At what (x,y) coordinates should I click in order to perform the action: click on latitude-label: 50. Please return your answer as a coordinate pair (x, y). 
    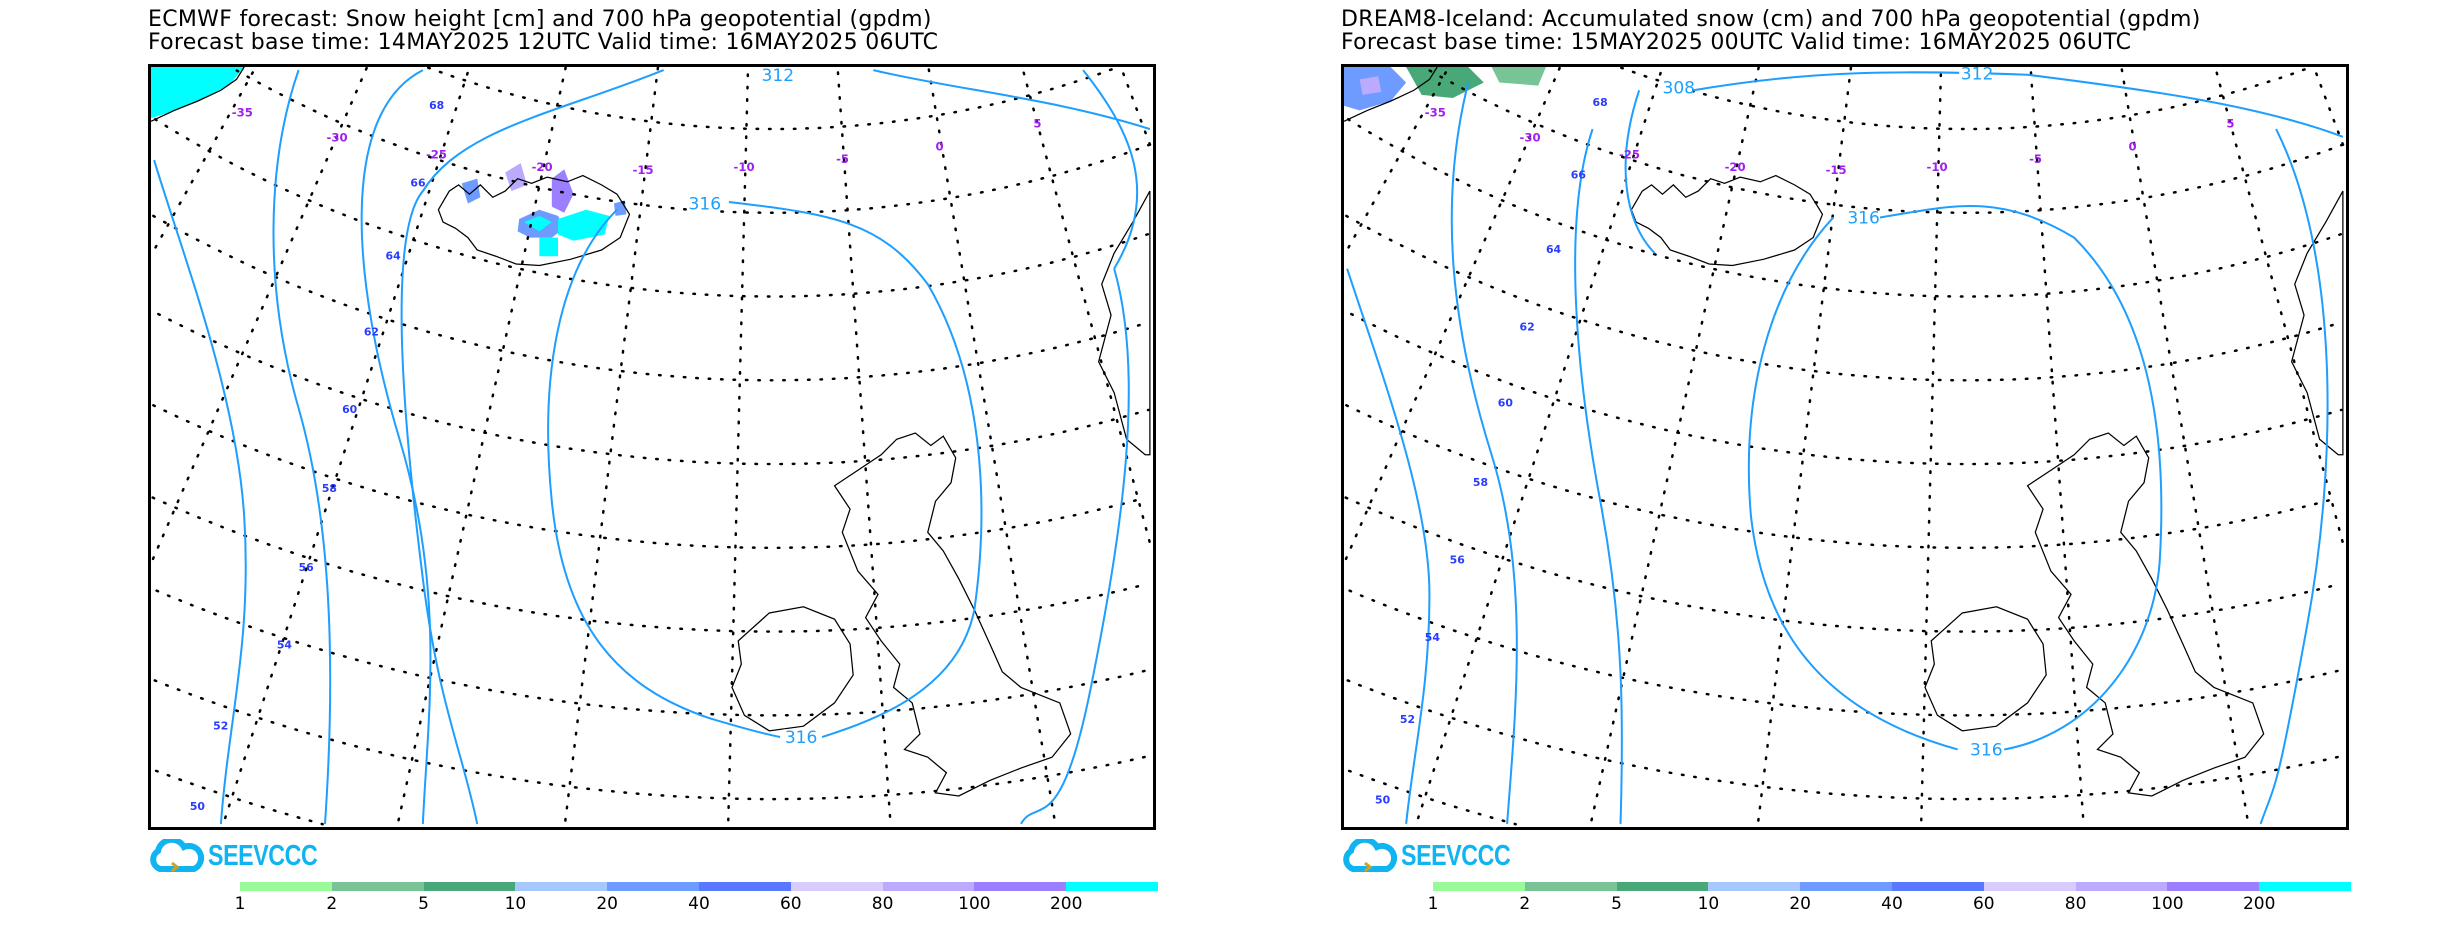
    Looking at the image, I should click on (1383, 800).